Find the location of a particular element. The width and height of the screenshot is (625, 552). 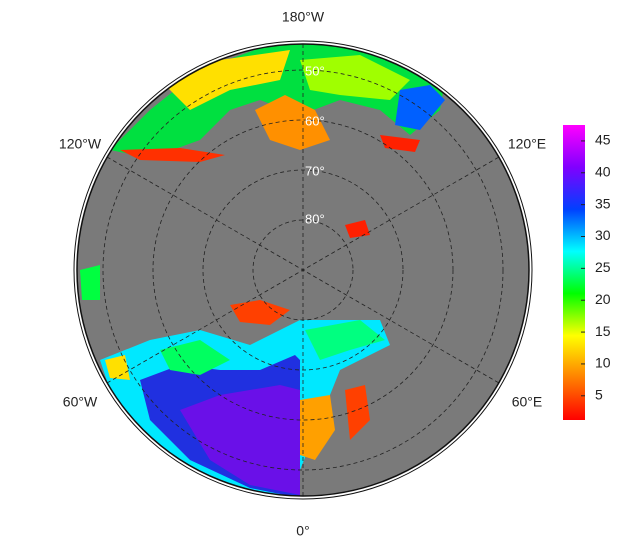

longitude-label: 60°W is located at coordinates (80, 402).